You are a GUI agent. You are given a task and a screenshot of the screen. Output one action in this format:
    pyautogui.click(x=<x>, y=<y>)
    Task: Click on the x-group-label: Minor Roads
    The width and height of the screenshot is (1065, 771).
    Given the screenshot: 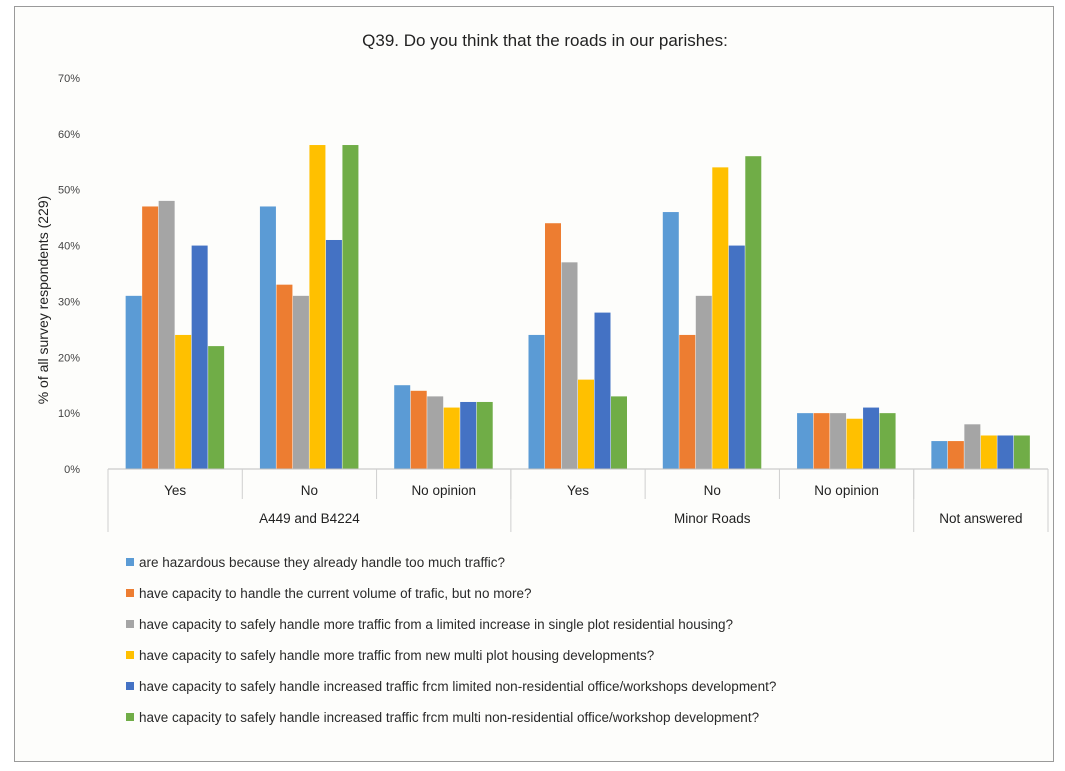 What is the action you would take?
    pyautogui.click(x=712, y=518)
    